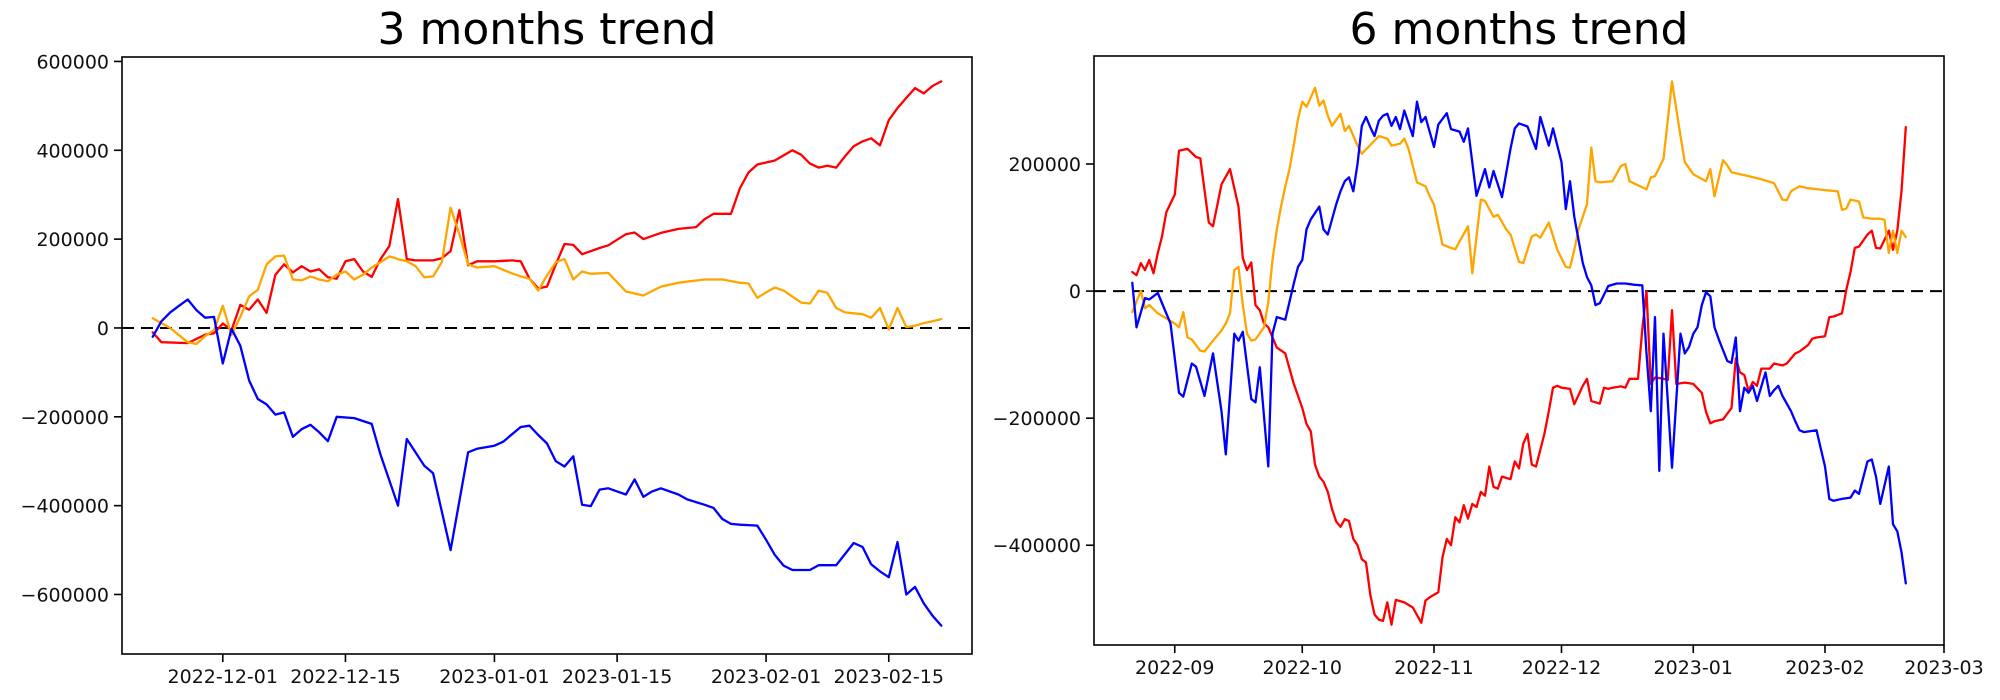 Image resolution: width=2000 pixels, height=700 pixels. Describe the element at coordinates (1561, 668) in the screenshot. I see `x-tick-label: 2022-12` at that location.